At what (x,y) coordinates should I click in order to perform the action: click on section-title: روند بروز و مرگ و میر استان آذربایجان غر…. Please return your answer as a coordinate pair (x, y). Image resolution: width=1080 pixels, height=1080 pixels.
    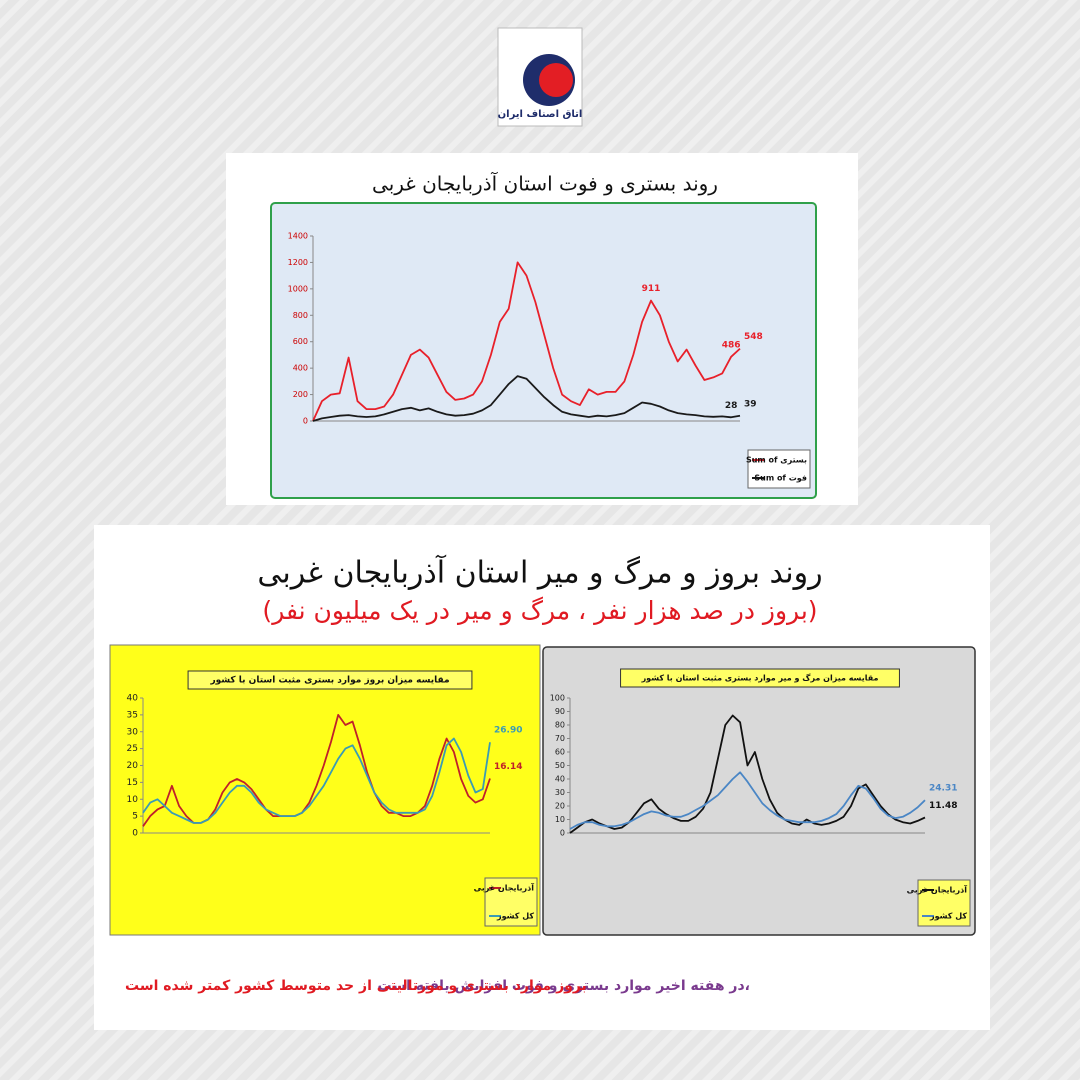
    Looking at the image, I should click on (539, 573).